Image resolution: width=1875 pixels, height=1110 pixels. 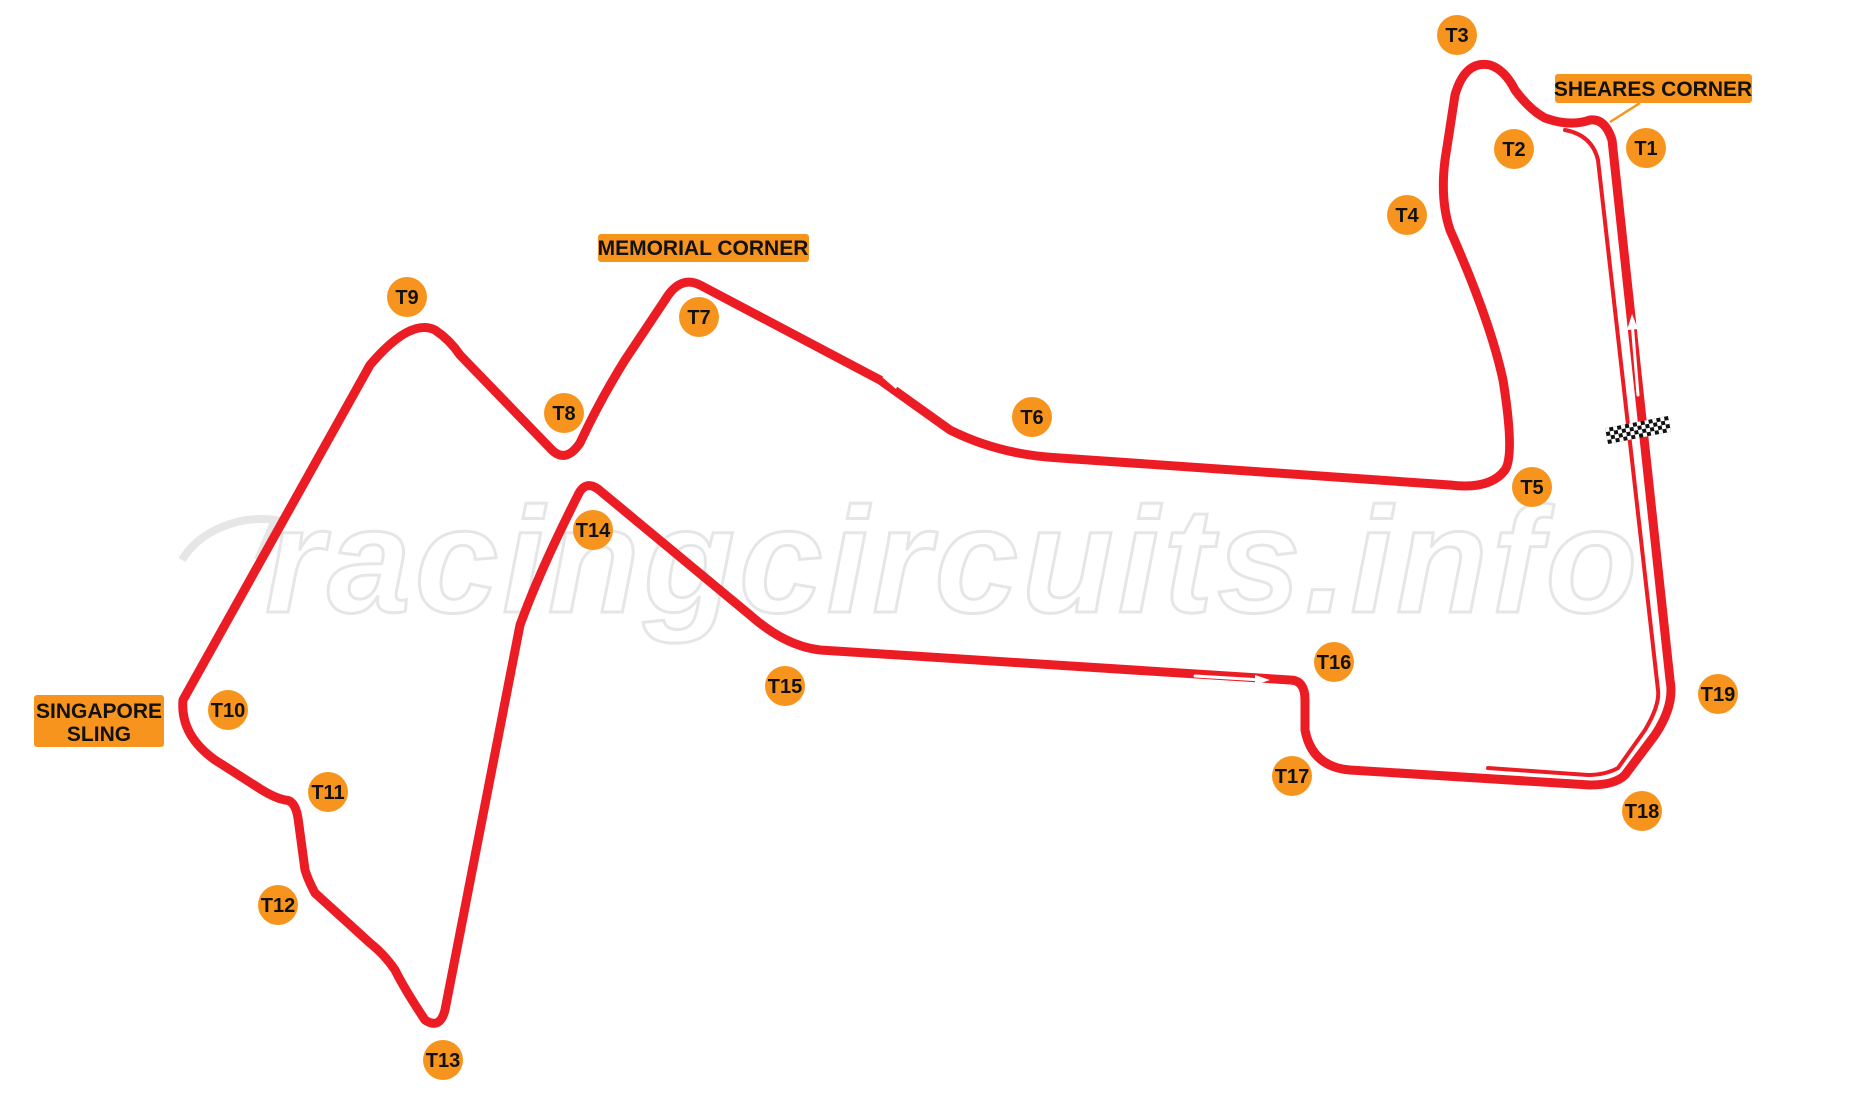 I want to click on pit-lane, so click(x=1573, y=453).